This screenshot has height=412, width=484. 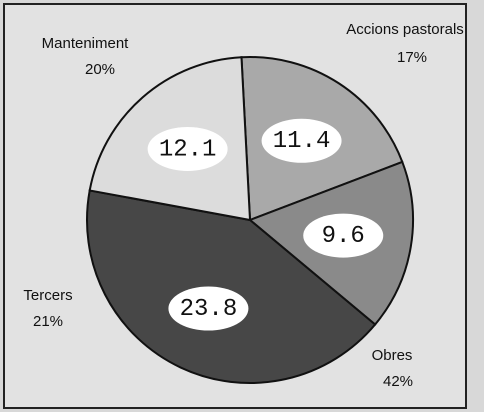 What do you see at coordinates (405, 29) in the screenshot?
I see `category-label: Accions pastorals` at bounding box center [405, 29].